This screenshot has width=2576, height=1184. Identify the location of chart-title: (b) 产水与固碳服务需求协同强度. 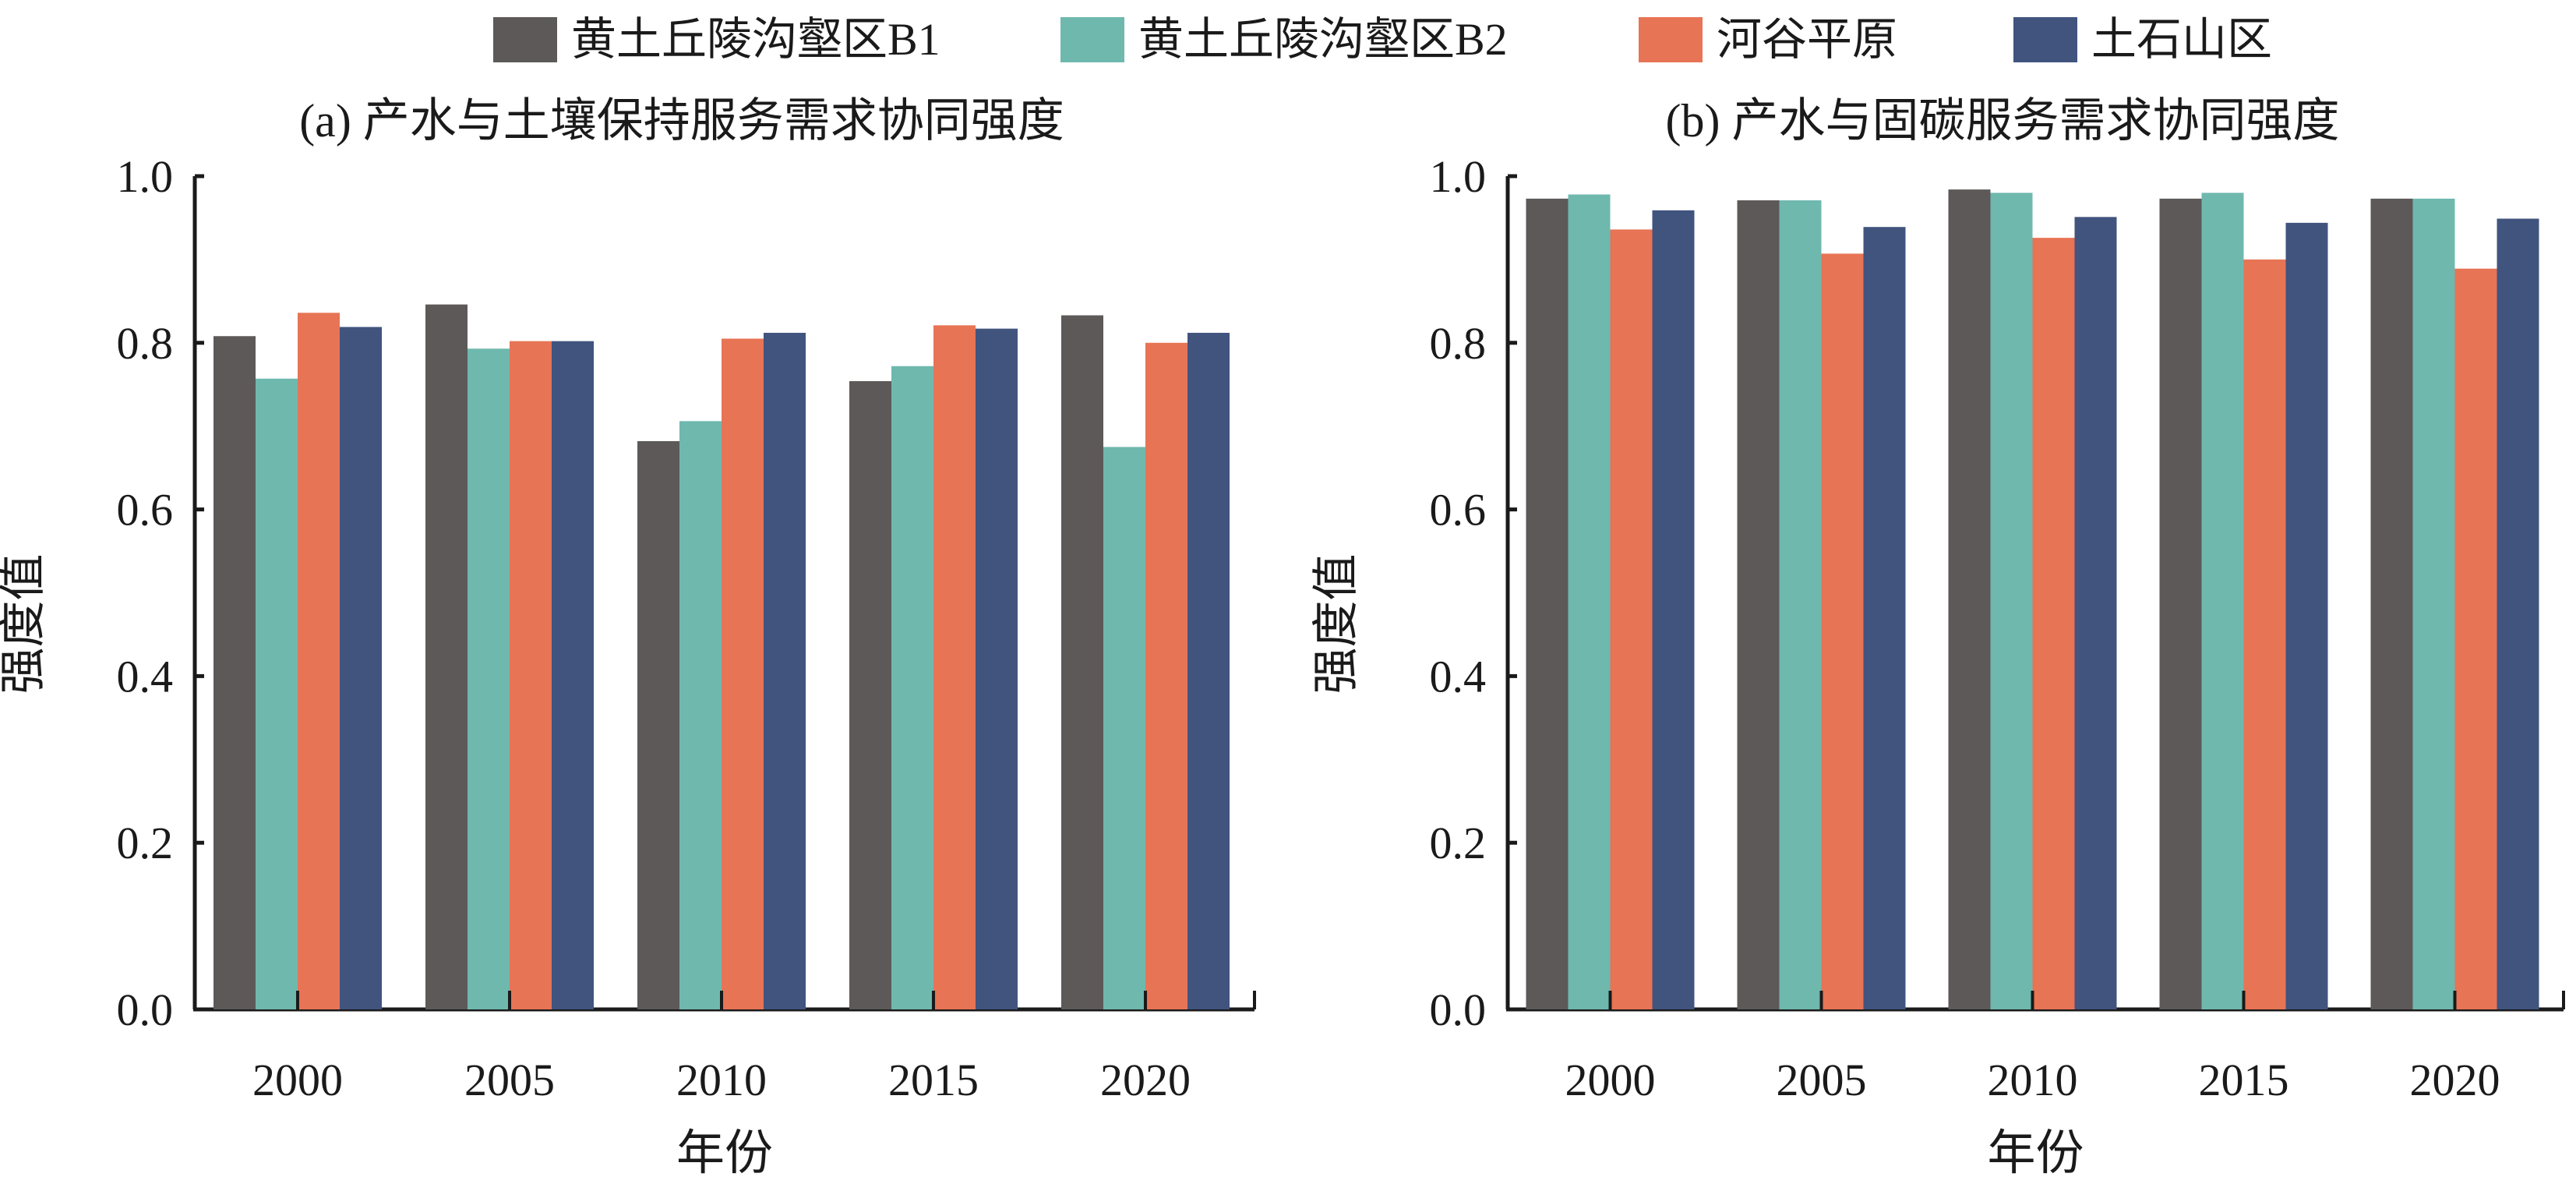
(2003, 121).